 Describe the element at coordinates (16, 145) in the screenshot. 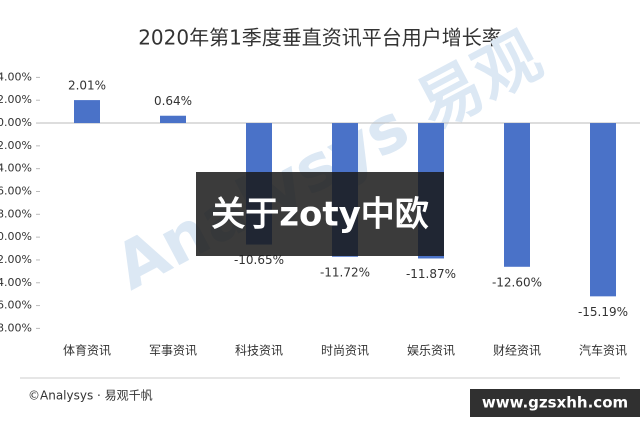

I see `y-tick-label: -2.00%` at that location.